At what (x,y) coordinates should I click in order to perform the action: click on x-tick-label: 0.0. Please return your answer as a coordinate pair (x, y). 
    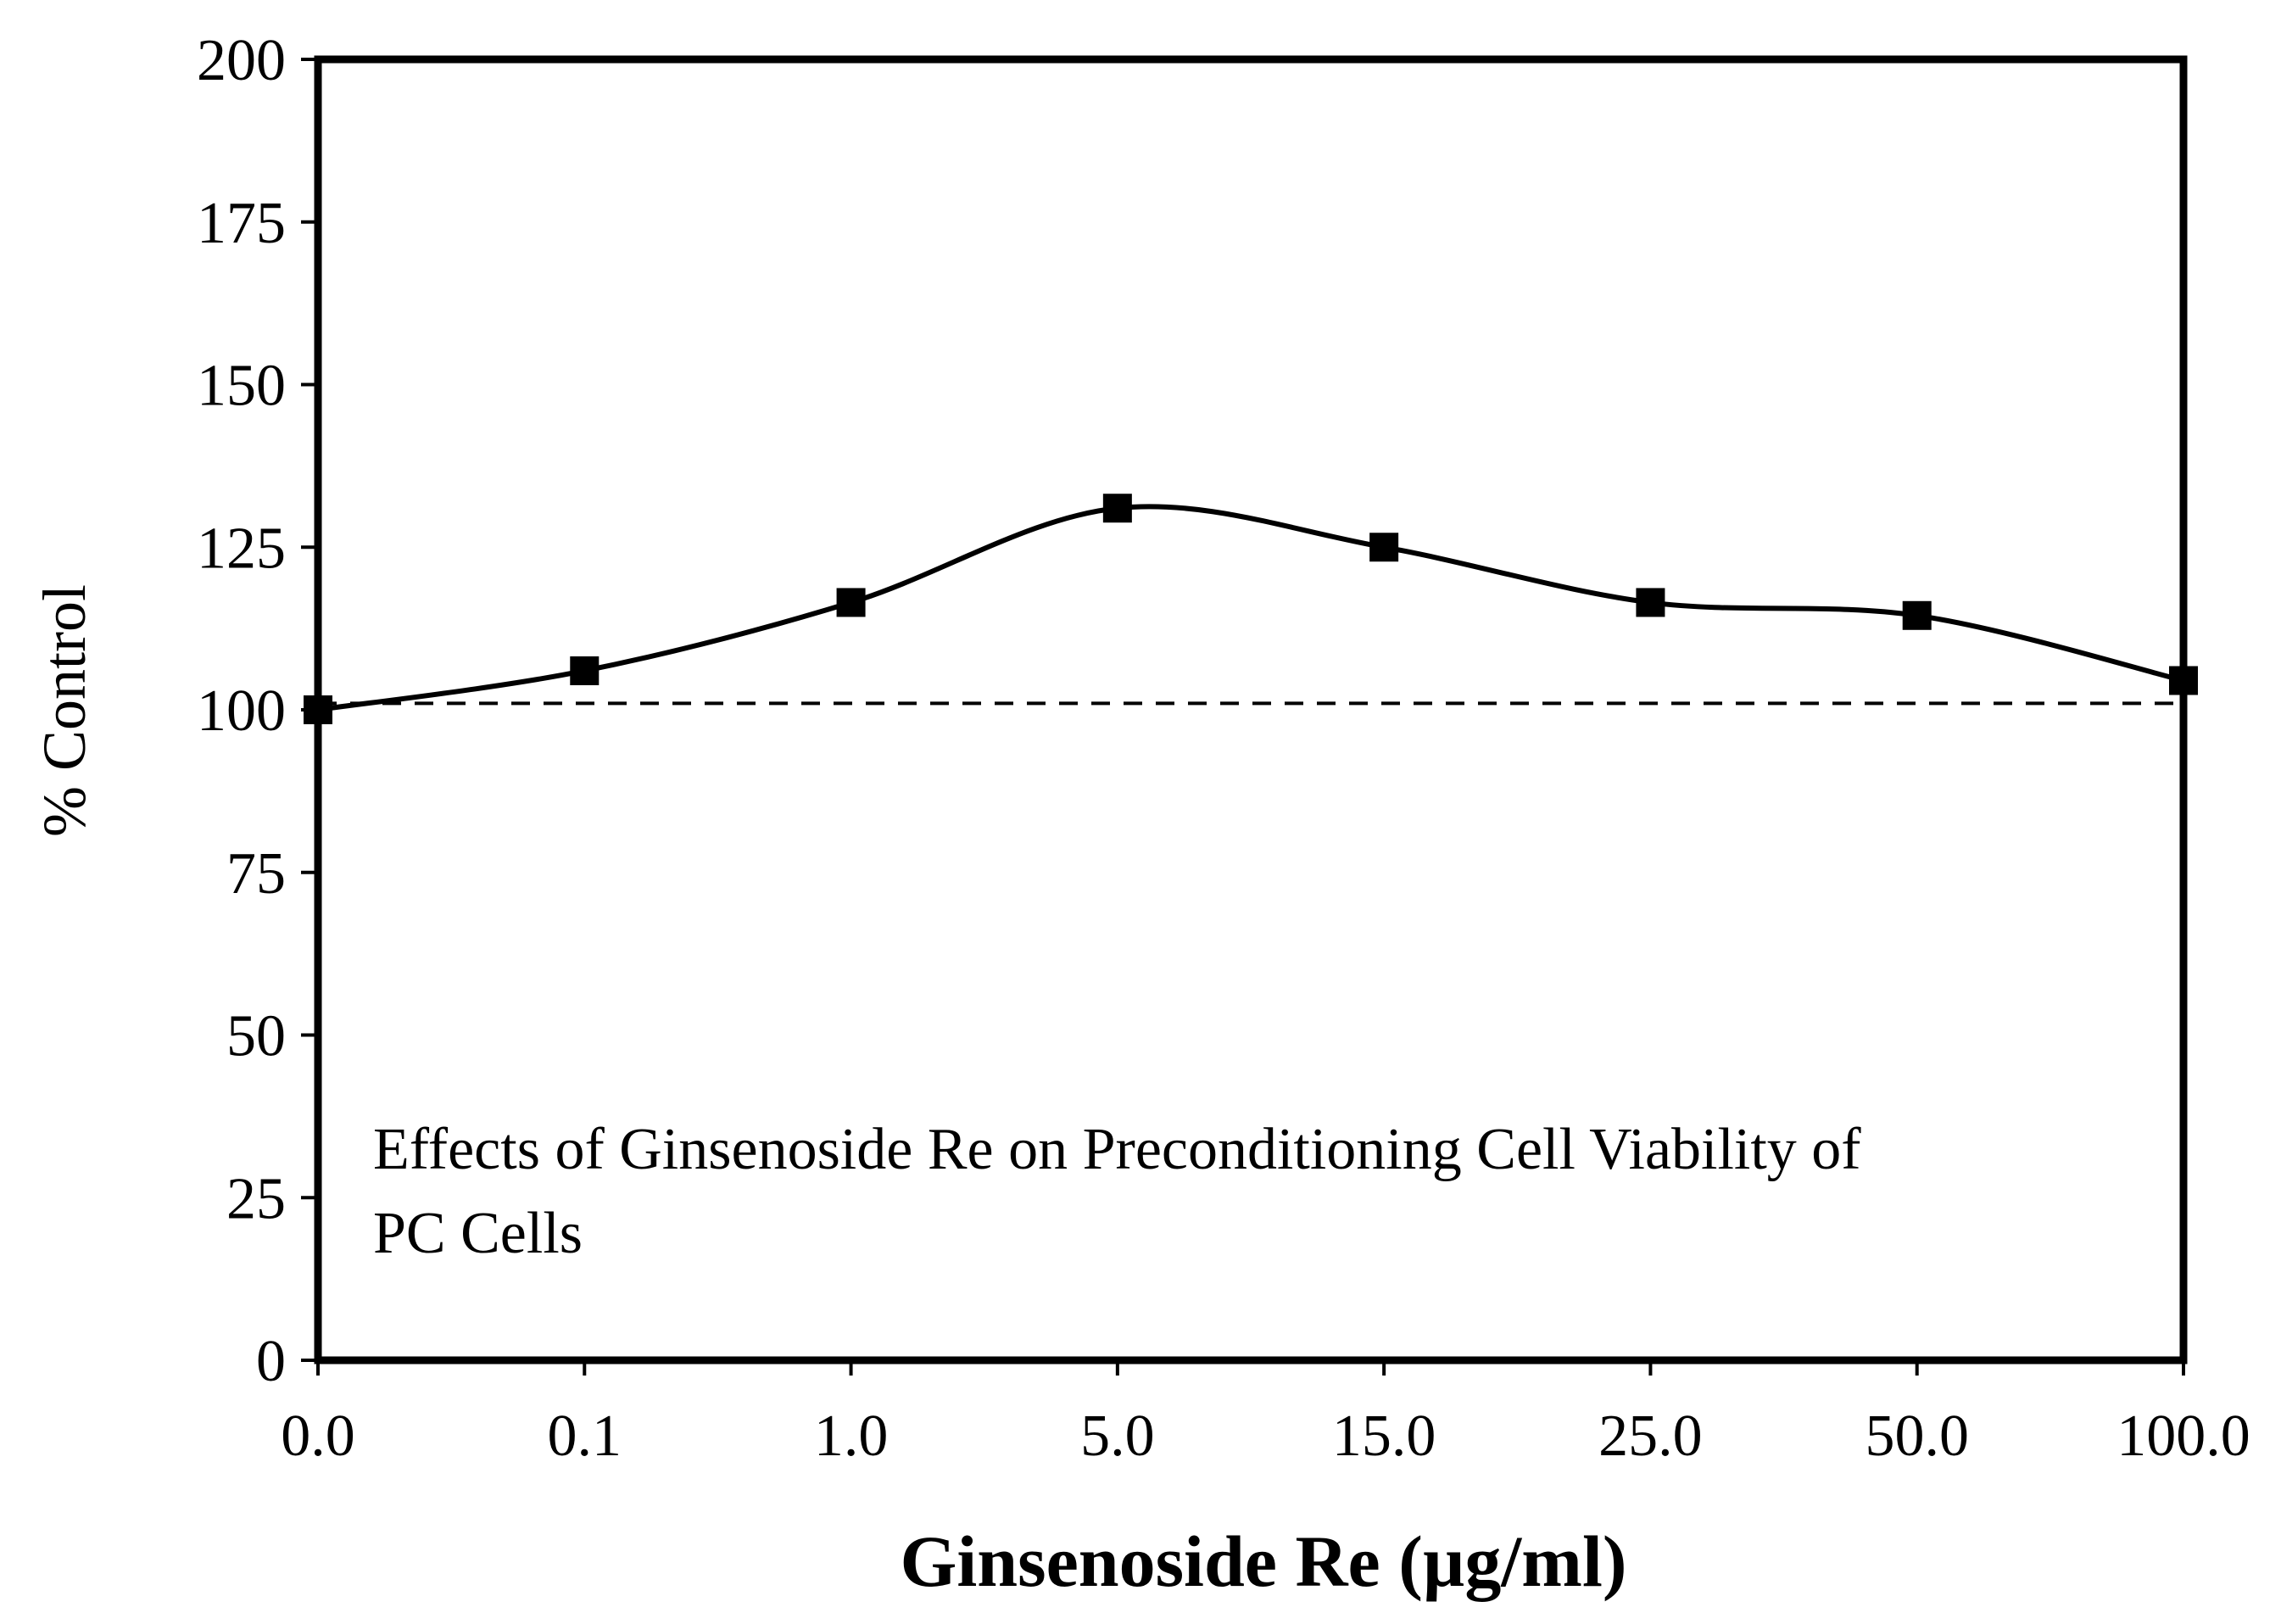
    Looking at the image, I should click on (318, 1436).